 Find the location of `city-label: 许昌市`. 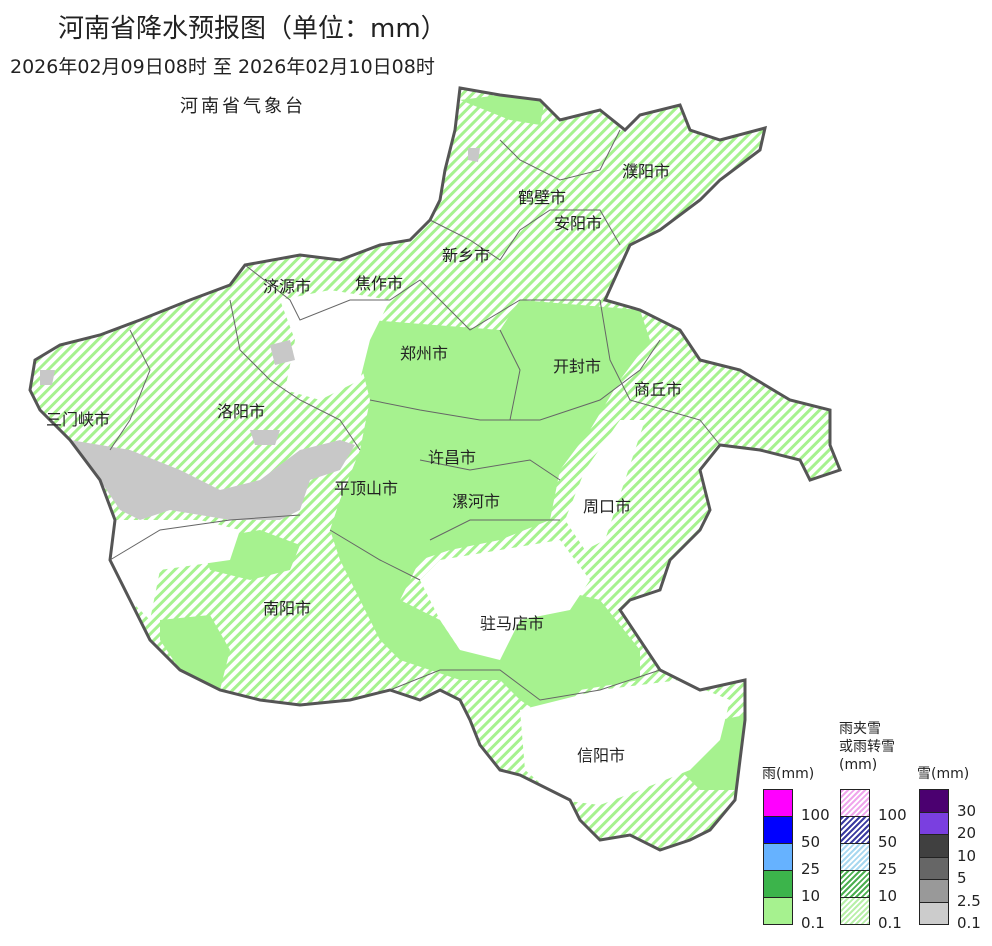

city-label: 许昌市 is located at coordinates (452, 457).